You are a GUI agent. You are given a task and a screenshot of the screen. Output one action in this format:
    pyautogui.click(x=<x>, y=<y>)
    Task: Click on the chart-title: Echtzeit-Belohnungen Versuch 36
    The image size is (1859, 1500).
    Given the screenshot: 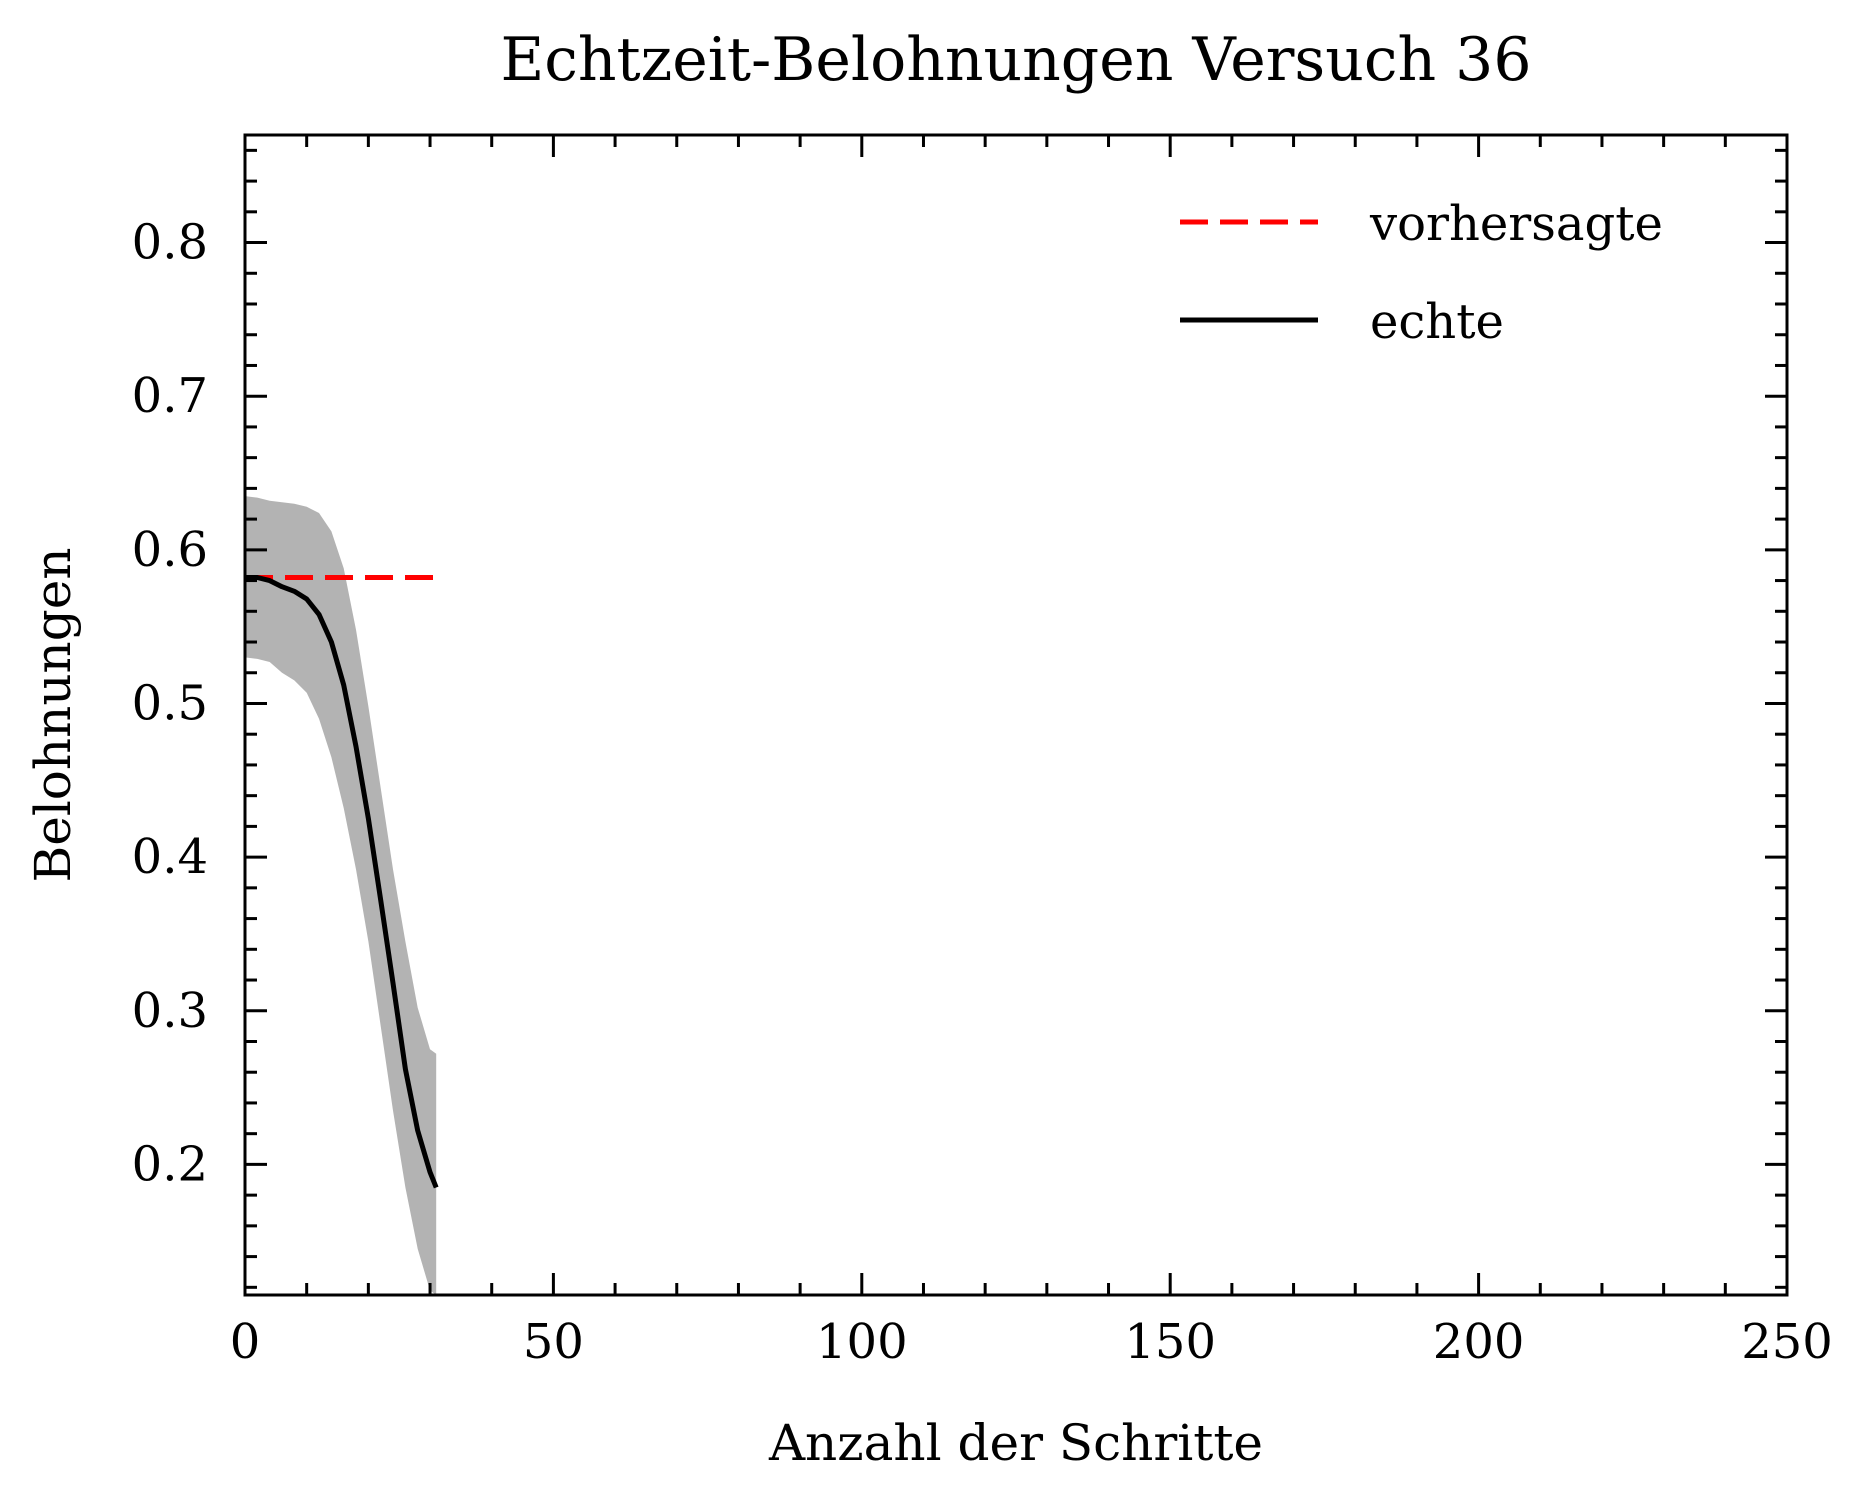 What is the action you would take?
    pyautogui.click(x=1015, y=60)
    